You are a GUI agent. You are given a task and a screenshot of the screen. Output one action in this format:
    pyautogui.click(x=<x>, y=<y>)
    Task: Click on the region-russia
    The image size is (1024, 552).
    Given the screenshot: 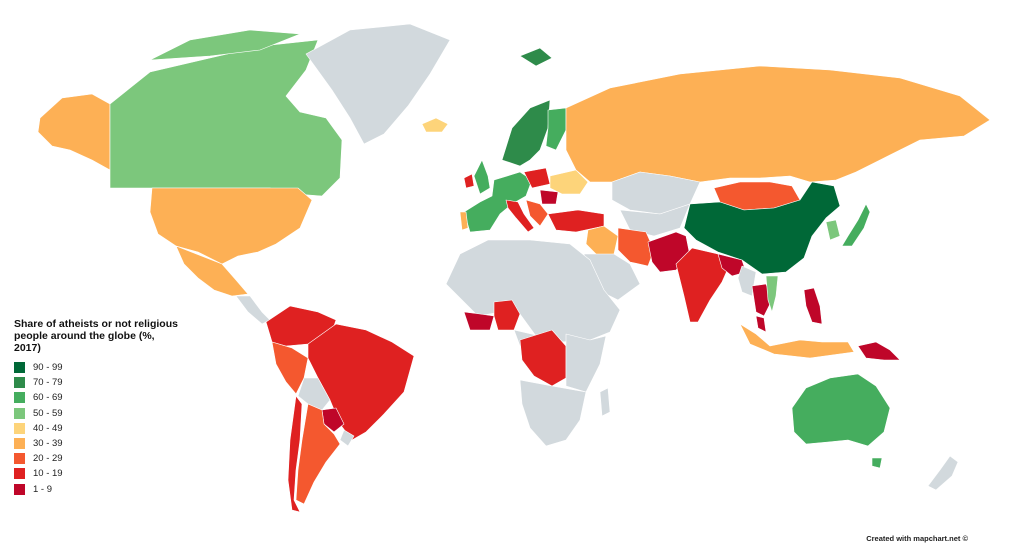 What is the action you would take?
    pyautogui.click(x=778, y=124)
    